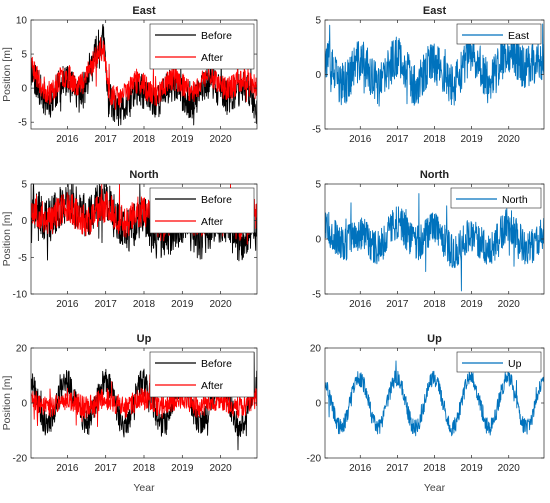 This screenshot has height=503, width=550. I want to click on legend-label-east: East, so click(518, 36).